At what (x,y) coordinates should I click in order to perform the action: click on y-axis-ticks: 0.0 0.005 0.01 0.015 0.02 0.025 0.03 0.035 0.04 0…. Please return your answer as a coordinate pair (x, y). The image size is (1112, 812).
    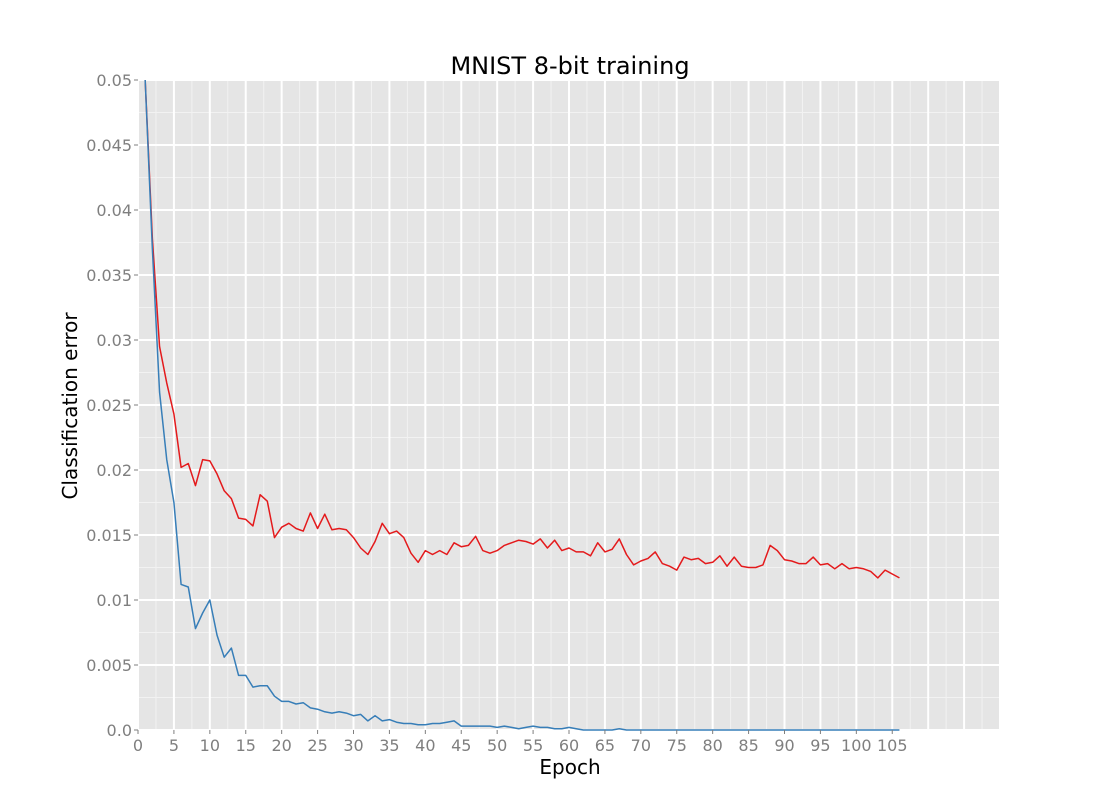
    Looking at the image, I should click on (112, 405).